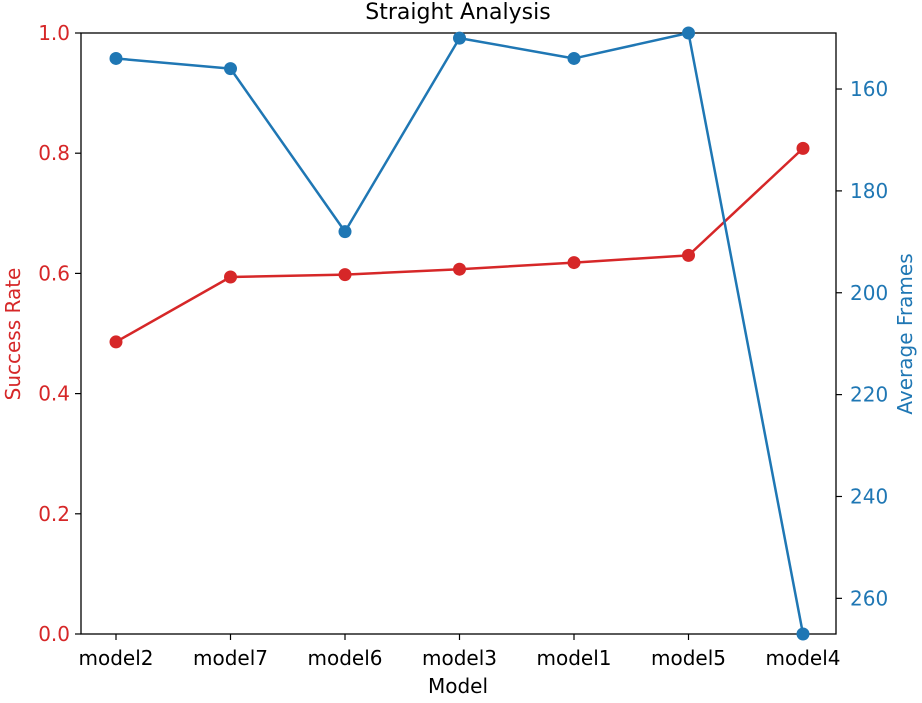 Image resolution: width=922 pixels, height=703 pixels. What do you see at coordinates (54, 514) in the screenshot?
I see `left-y-tick-label: 0.2` at bounding box center [54, 514].